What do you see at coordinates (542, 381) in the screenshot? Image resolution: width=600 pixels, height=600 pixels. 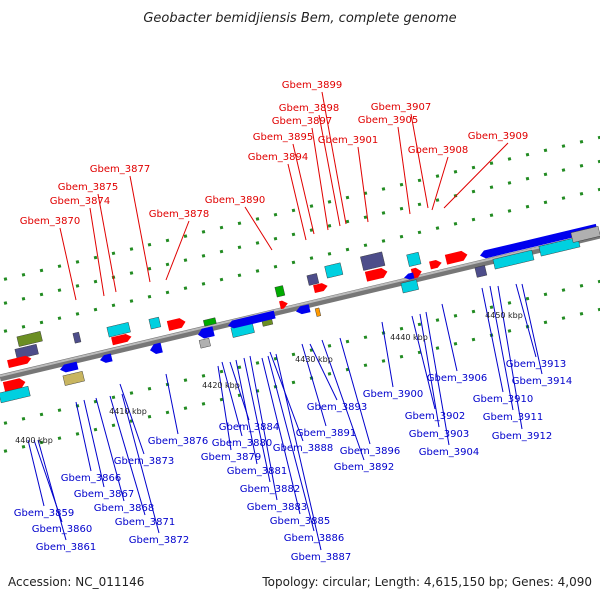 I see `gene-label-reverse: Gbem_3914` at bounding box center [542, 381].